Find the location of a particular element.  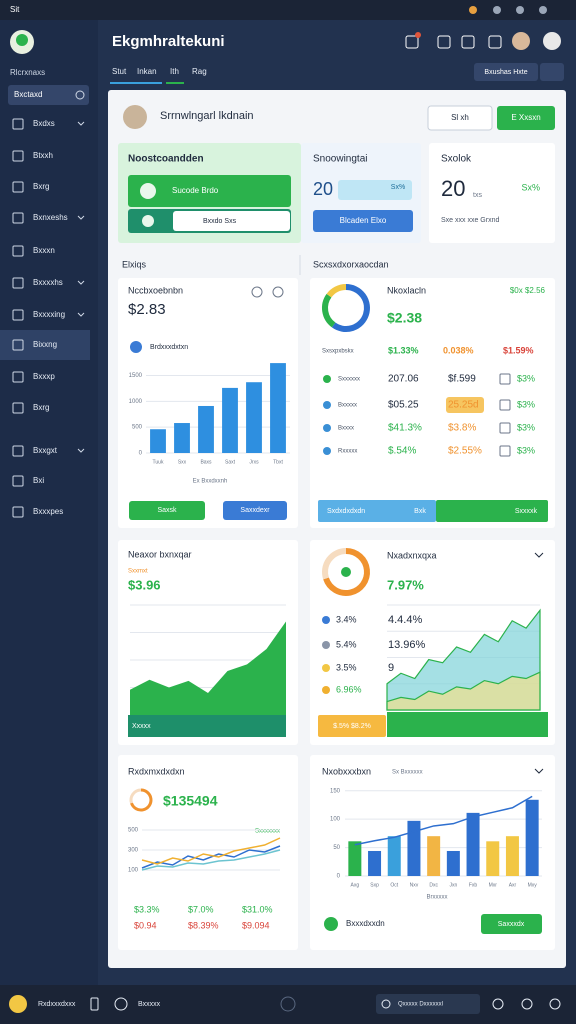

y-tick-label: 100 is located at coordinates (335, 820).